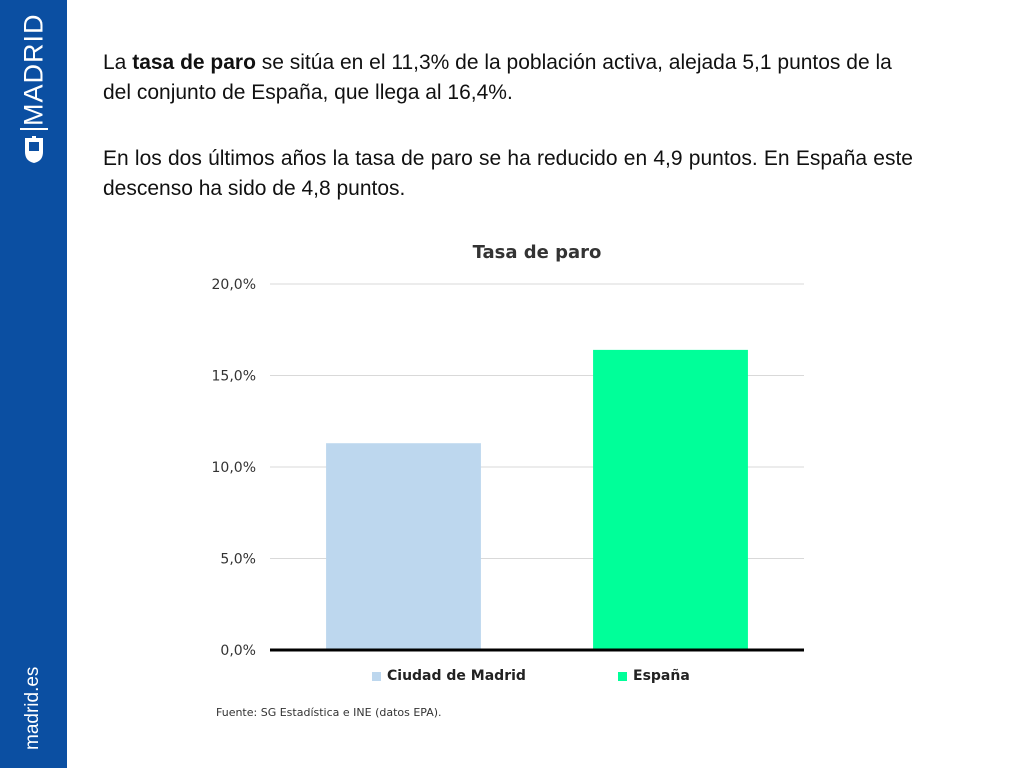 The image size is (1024, 768). I want to click on madrid-logo: MADRID, so click(34, 88).